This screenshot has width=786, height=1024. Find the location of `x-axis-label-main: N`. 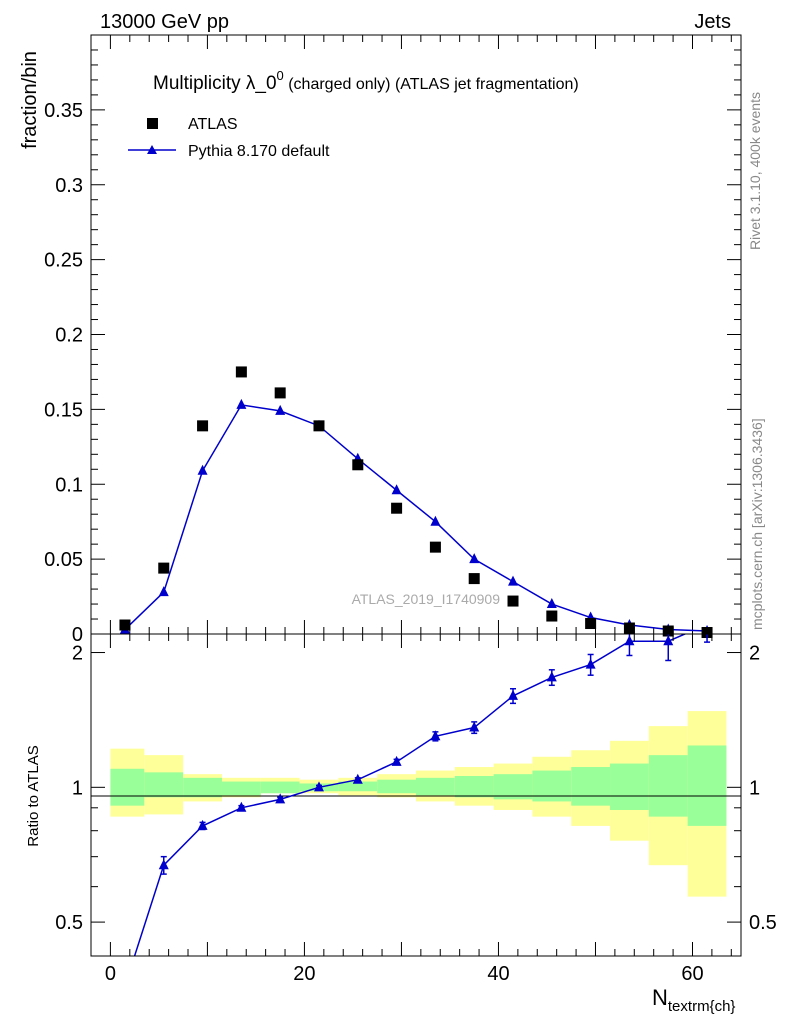

x-axis-label-main: N is located at coordinates (660, 997).